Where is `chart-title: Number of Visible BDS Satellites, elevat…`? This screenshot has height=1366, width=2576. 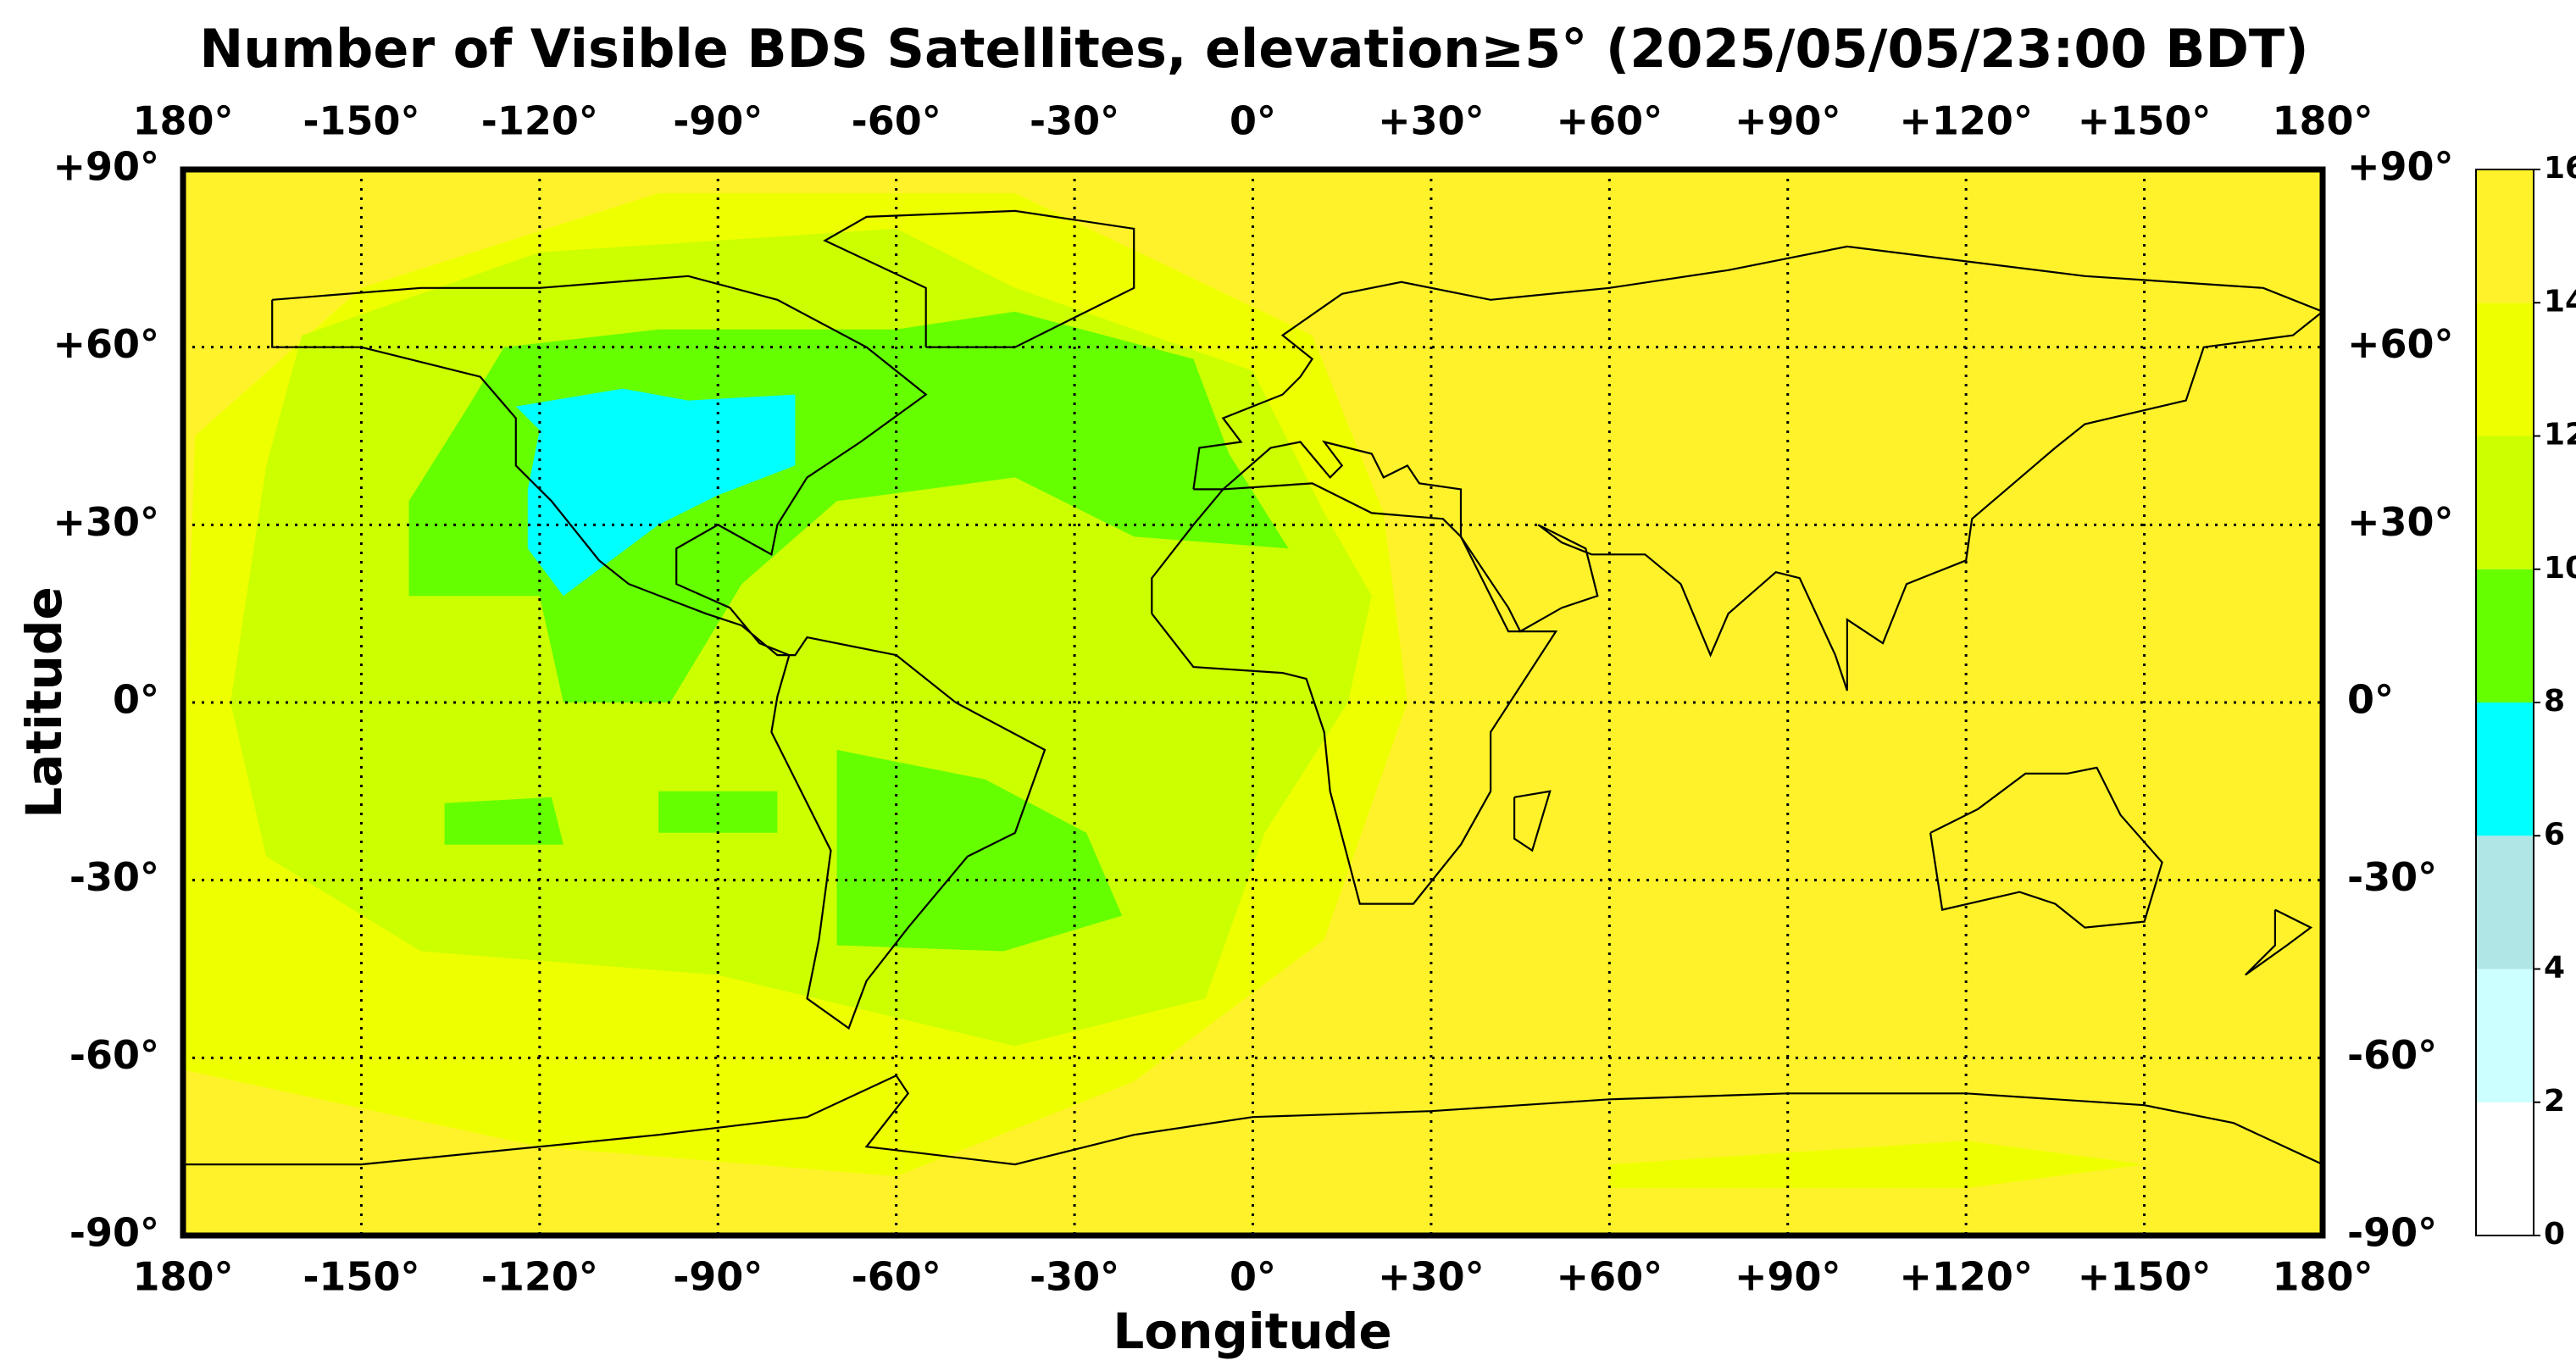
chart-title: Number of Visible BDS Satellites, elevat… is located at coordinates (1253, 49).